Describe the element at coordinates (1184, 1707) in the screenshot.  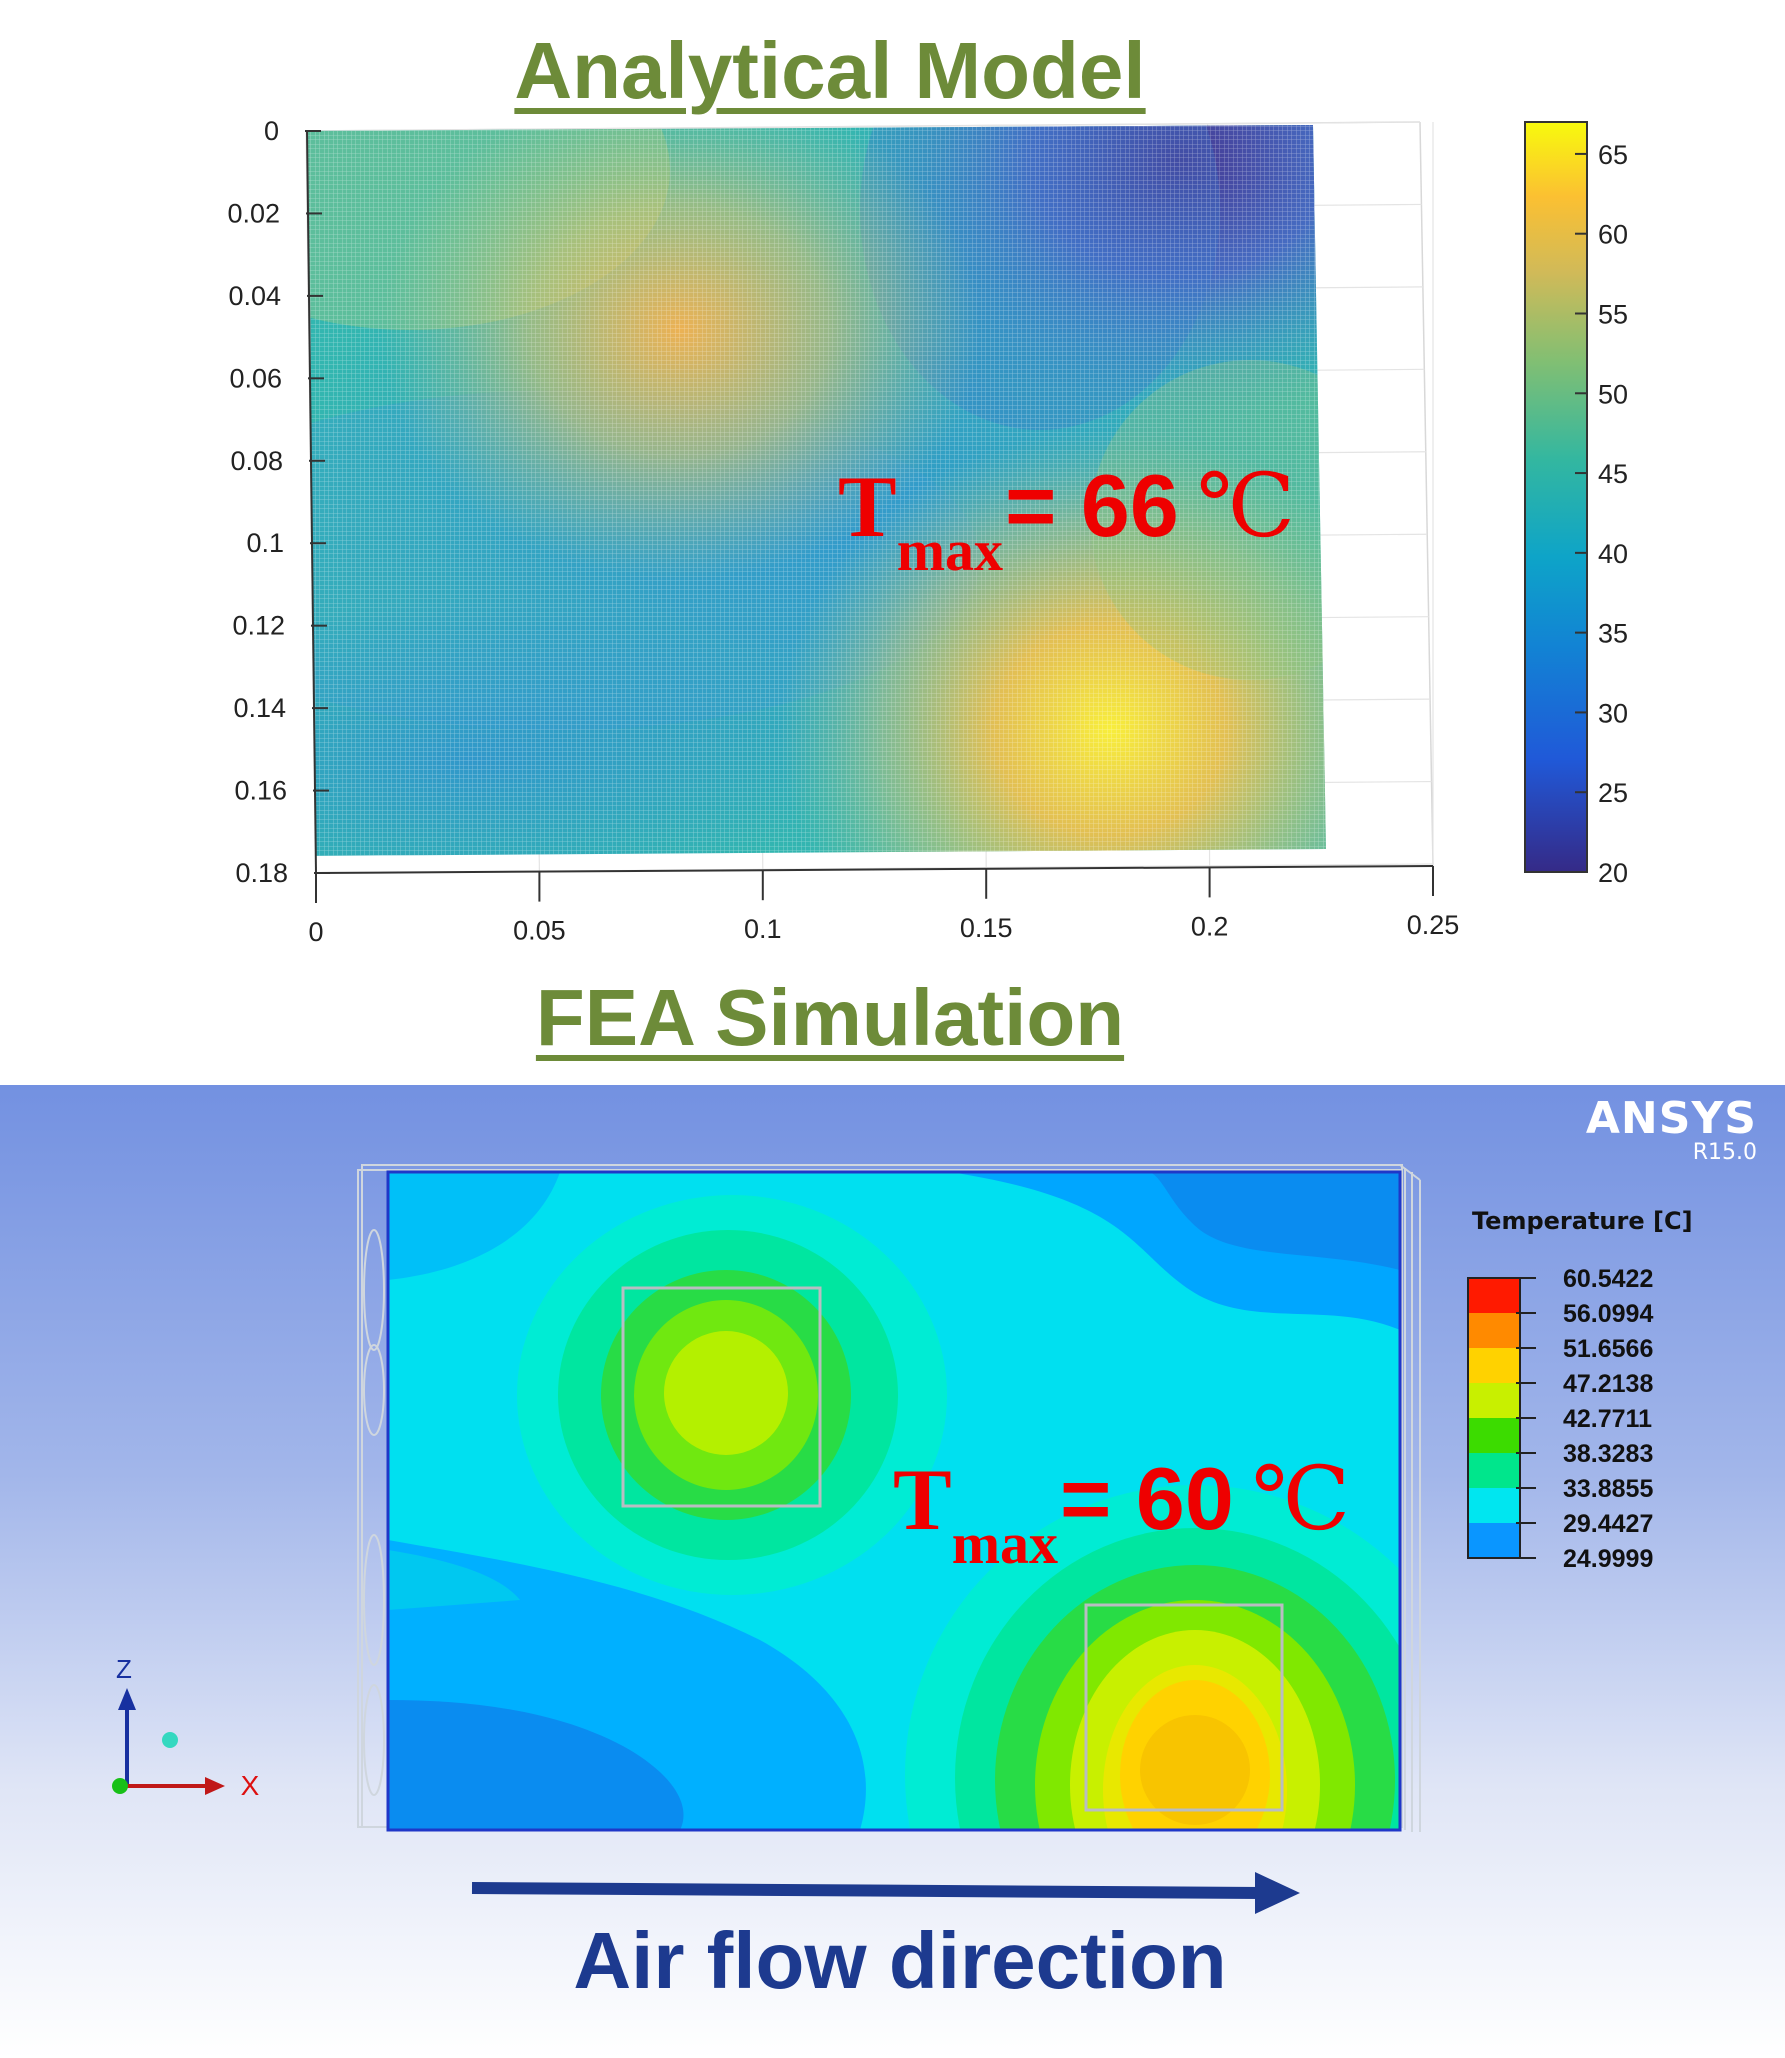
I see `chip-outline-right` at that location.